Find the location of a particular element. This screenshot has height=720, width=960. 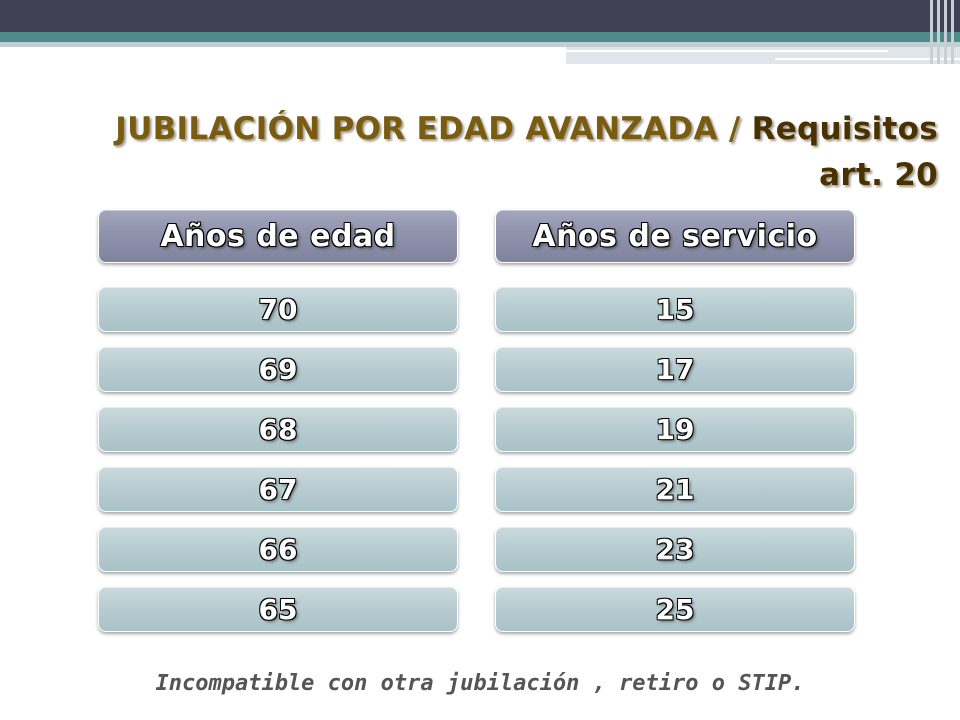

title-main: JUBILACIÓN POR EDAD AVANZADA is located at coordinates (416, 129).